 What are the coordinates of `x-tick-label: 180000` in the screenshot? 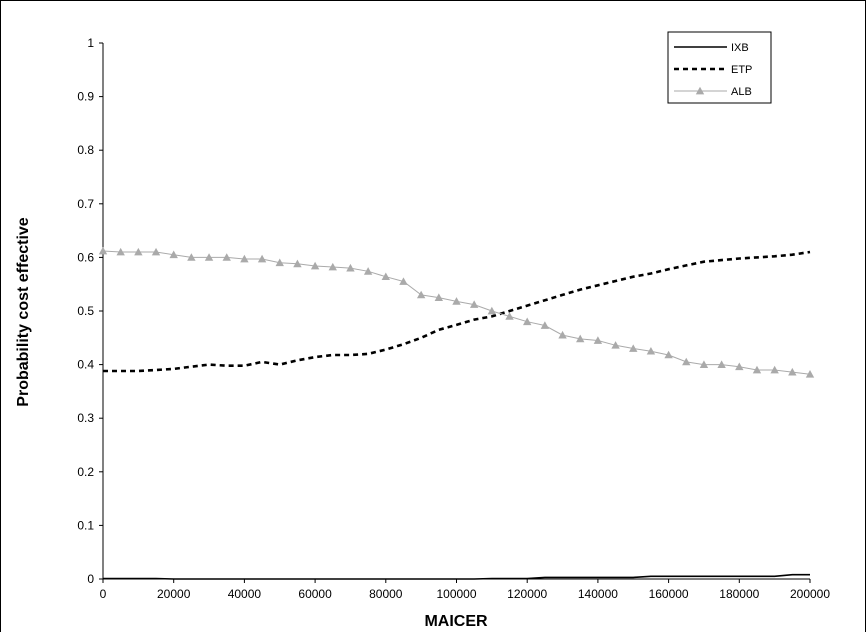 It's located at (739, 594).